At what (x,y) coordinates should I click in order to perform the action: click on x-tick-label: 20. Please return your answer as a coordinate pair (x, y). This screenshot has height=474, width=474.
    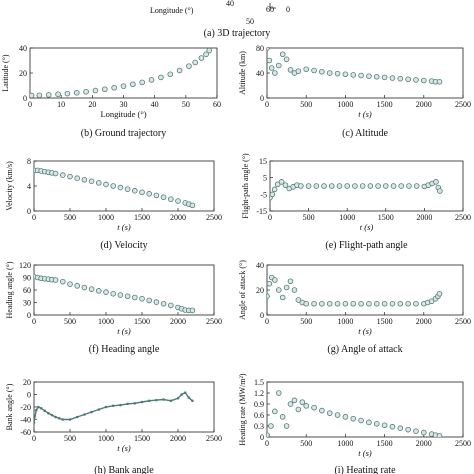
    Looking at the image, I should click on (92, 104).